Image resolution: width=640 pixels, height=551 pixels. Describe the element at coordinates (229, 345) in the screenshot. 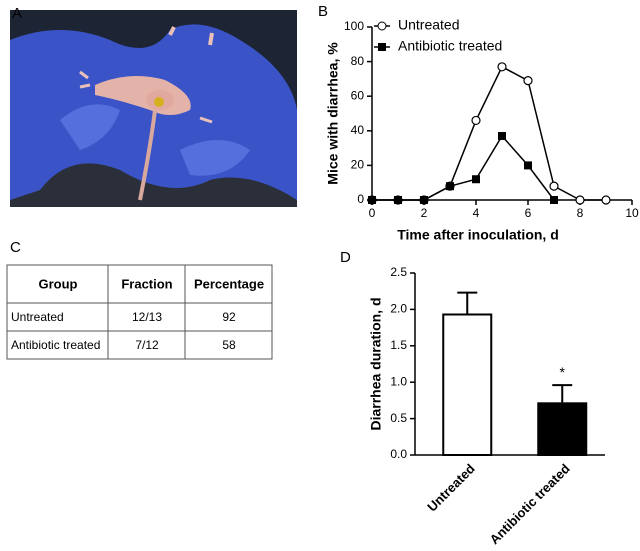

I see `table-cell: 58` at that location.